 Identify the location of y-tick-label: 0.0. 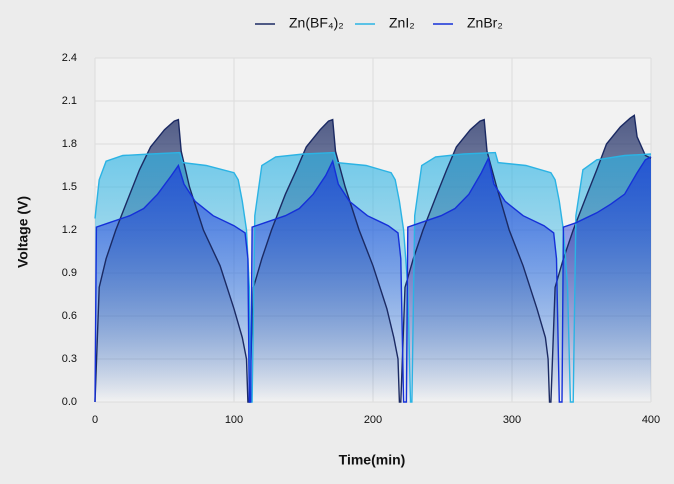
(69, 402).